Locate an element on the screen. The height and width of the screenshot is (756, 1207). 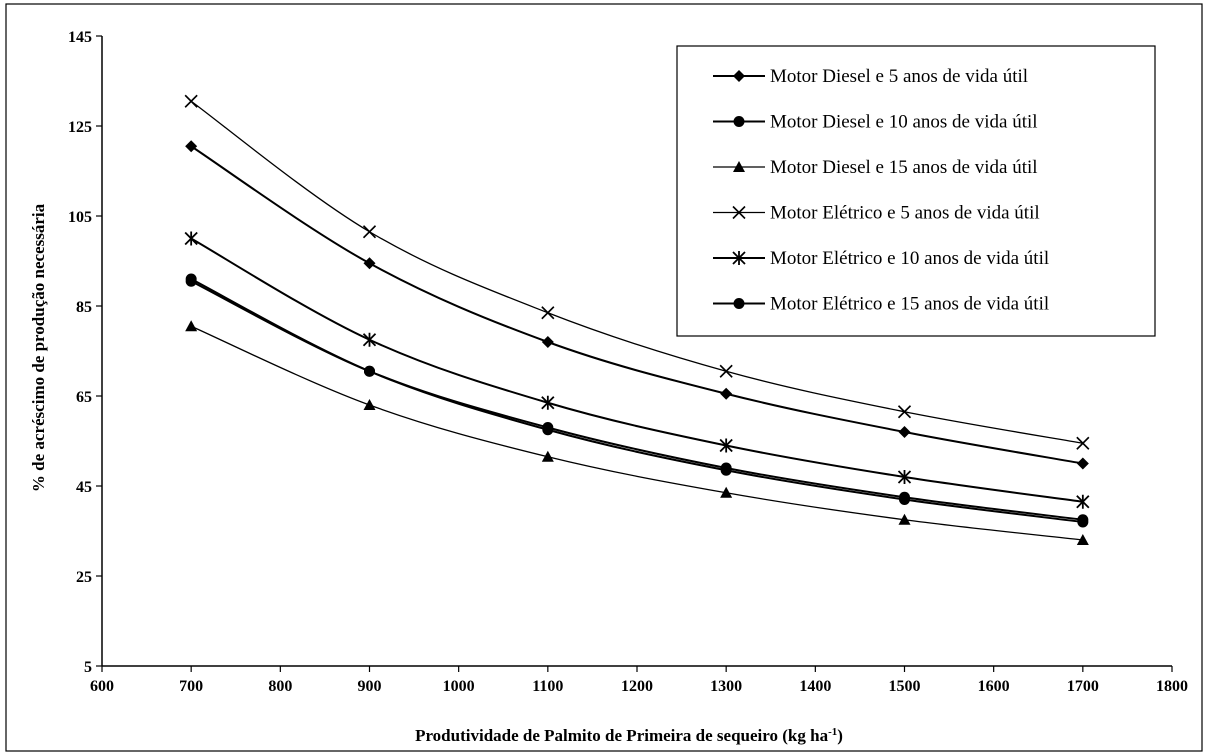
x-tick-label: 1000 is located at coordinates (459, 686).